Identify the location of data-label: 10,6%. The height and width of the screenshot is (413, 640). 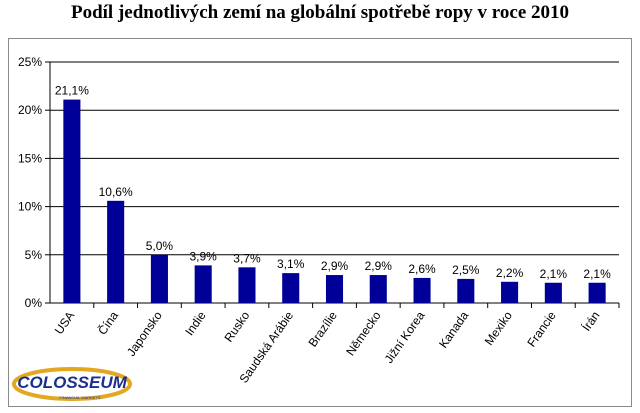
(116, 192).